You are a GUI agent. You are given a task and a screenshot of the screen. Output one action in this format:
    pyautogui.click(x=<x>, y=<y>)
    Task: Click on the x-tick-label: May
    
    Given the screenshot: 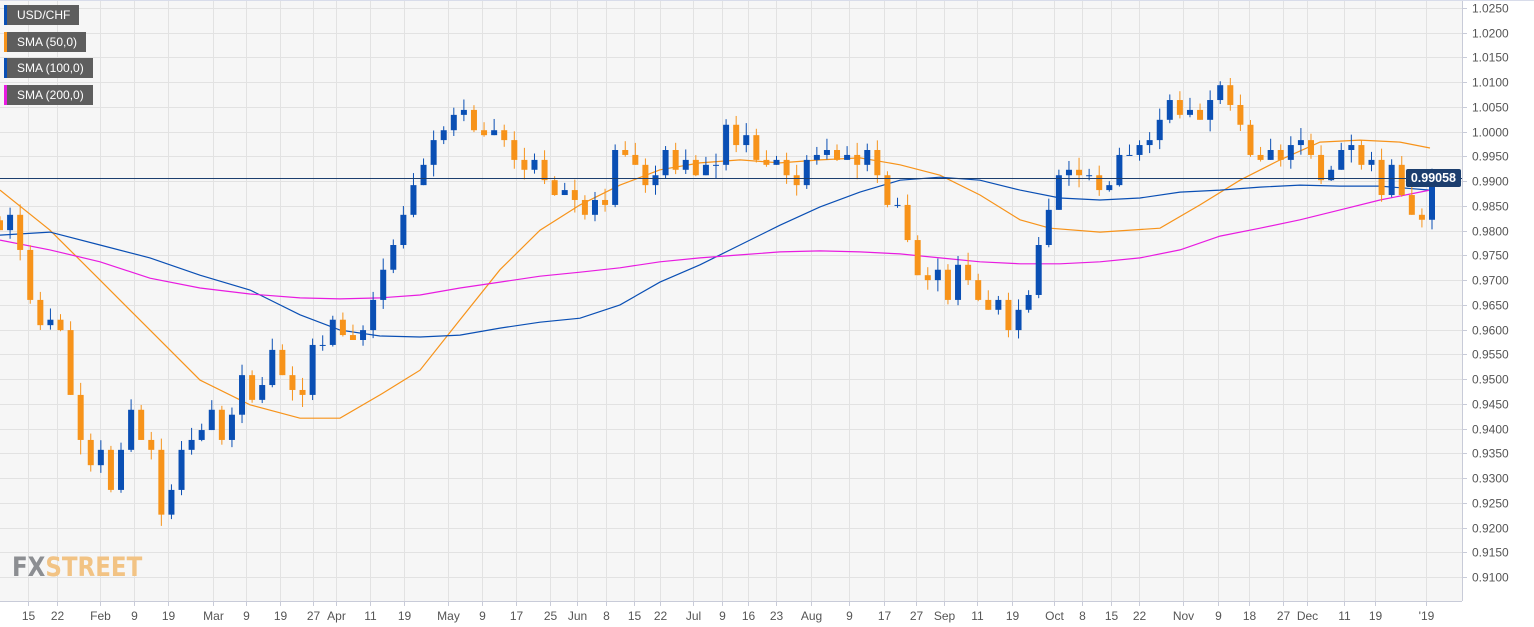 What is the action you would take?
    pyautogui.click(x=448, y=616)
    